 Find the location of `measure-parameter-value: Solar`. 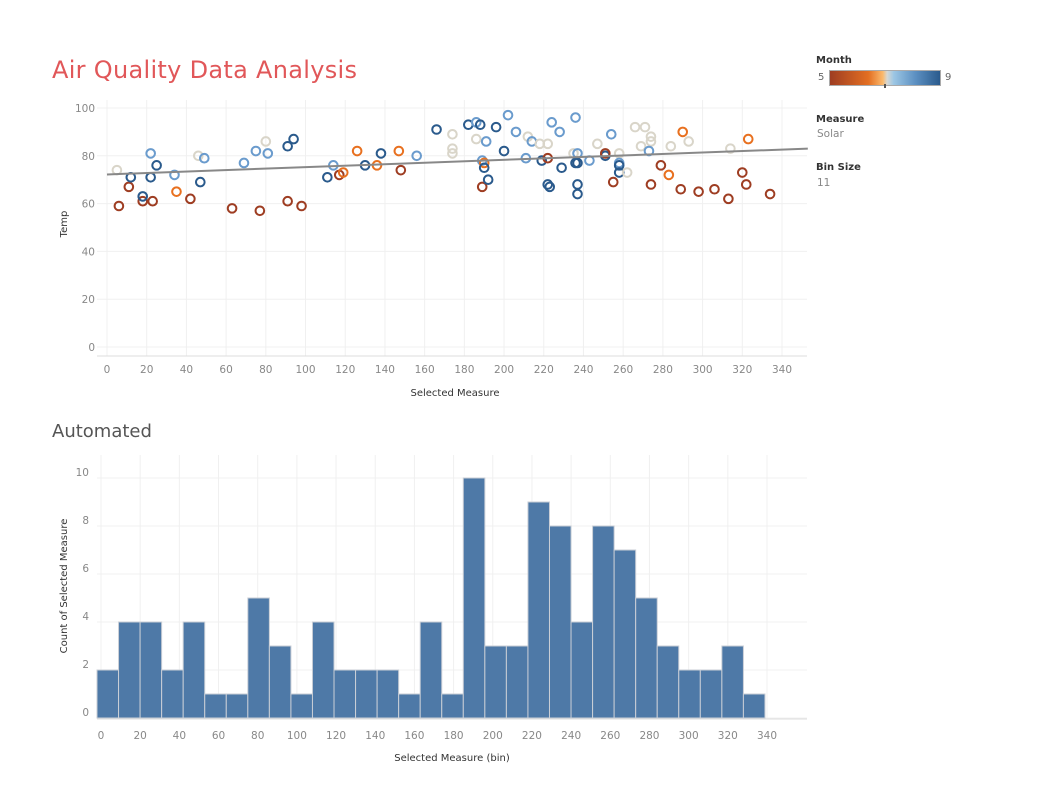

measure-parameter-value: Solar is located at coordinates (830, 134).